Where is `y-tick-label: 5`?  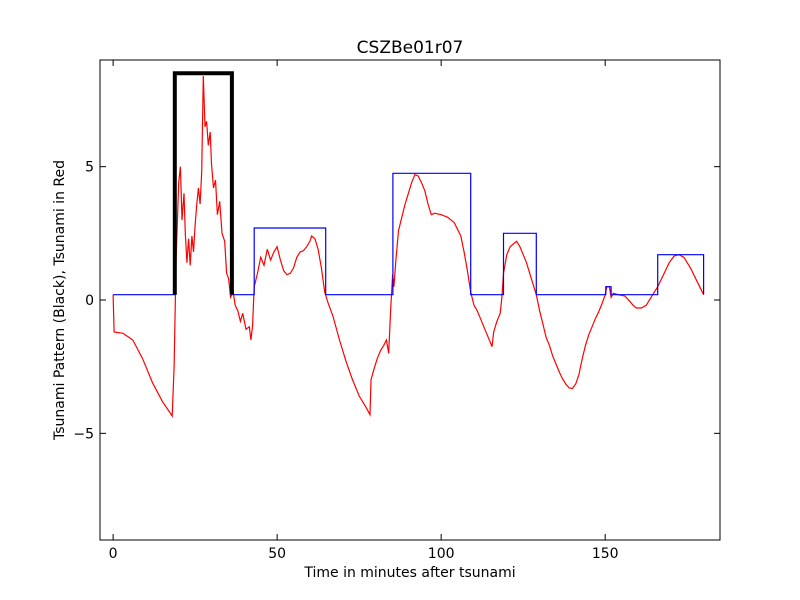
y-tick-label: 5 is located at coordinates (89, 168).